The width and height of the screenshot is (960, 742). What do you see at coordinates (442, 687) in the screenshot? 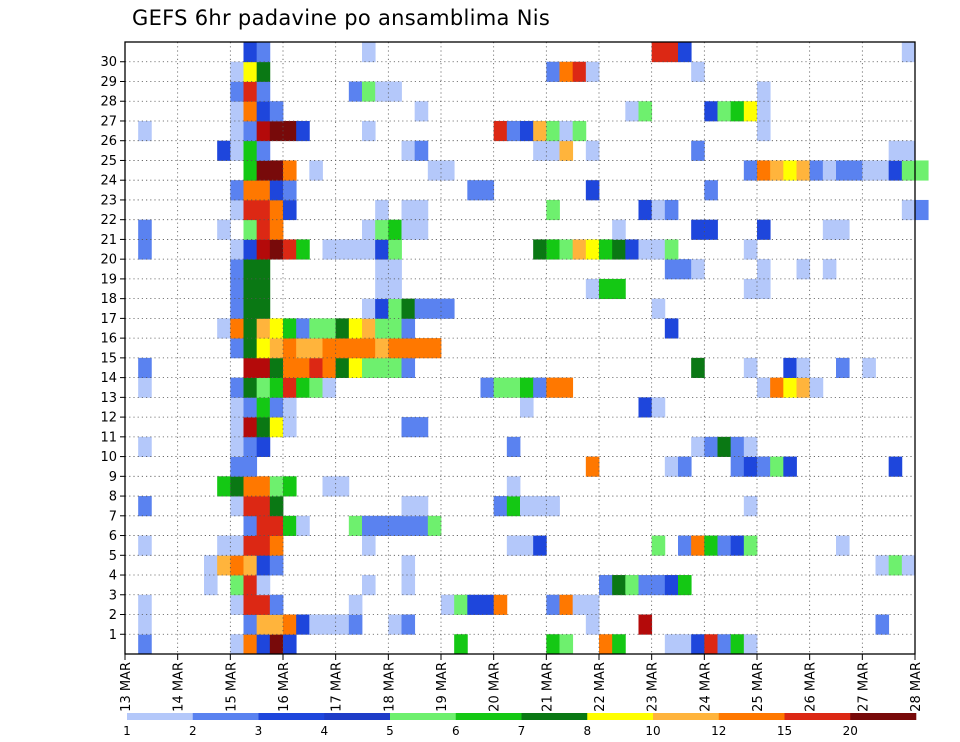
I see `x-tick-label: 19 MAR` at bounding box center [442, 687].